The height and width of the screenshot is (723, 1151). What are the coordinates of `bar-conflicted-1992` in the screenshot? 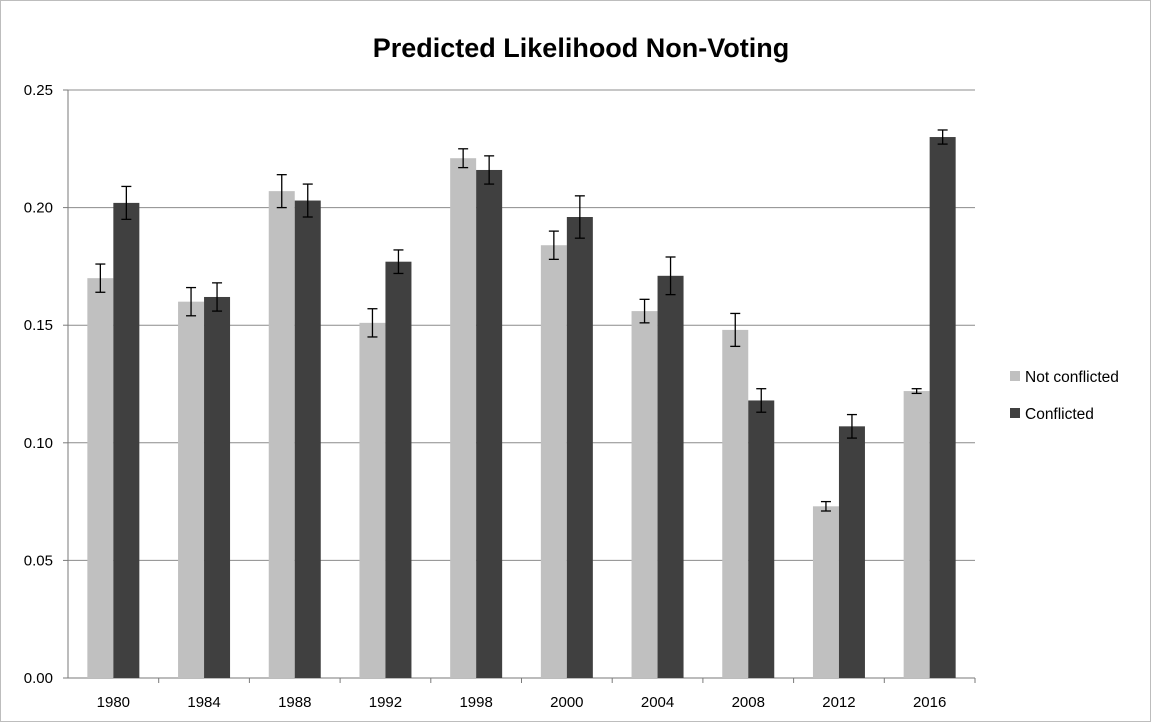 It's located at (398, 469).